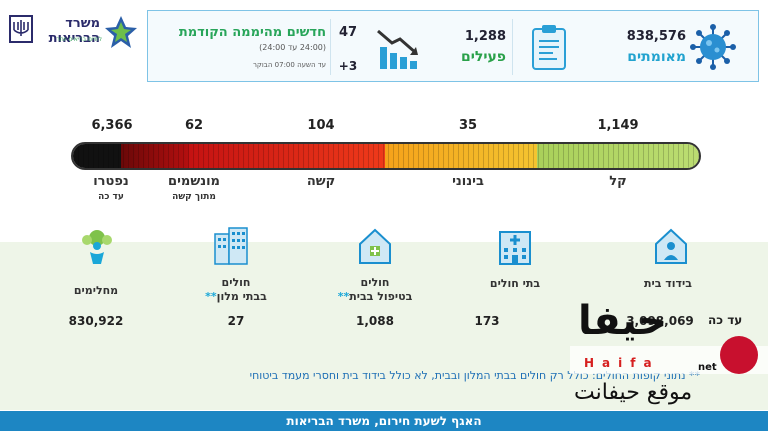  I want to click on severity-segment-moderate, so click(461, 156).